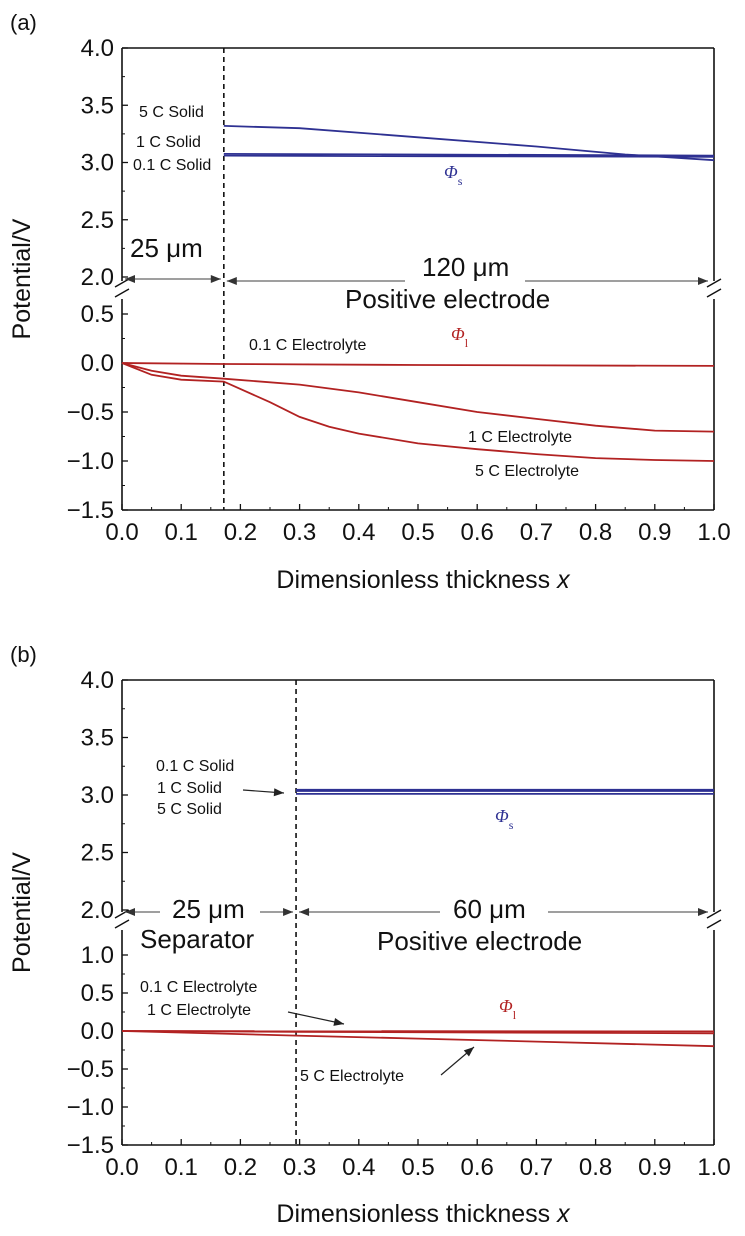  I want to click on panel-a-x-tick-label: 0.1, so click(181, 532).